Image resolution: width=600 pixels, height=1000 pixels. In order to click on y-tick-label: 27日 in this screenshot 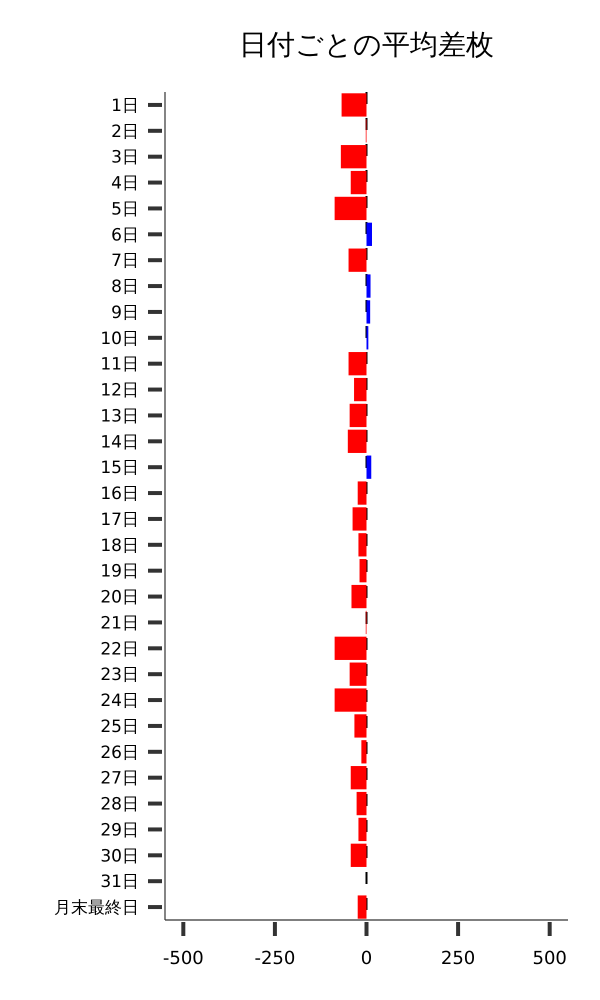, I will do `click(119, 778)`.